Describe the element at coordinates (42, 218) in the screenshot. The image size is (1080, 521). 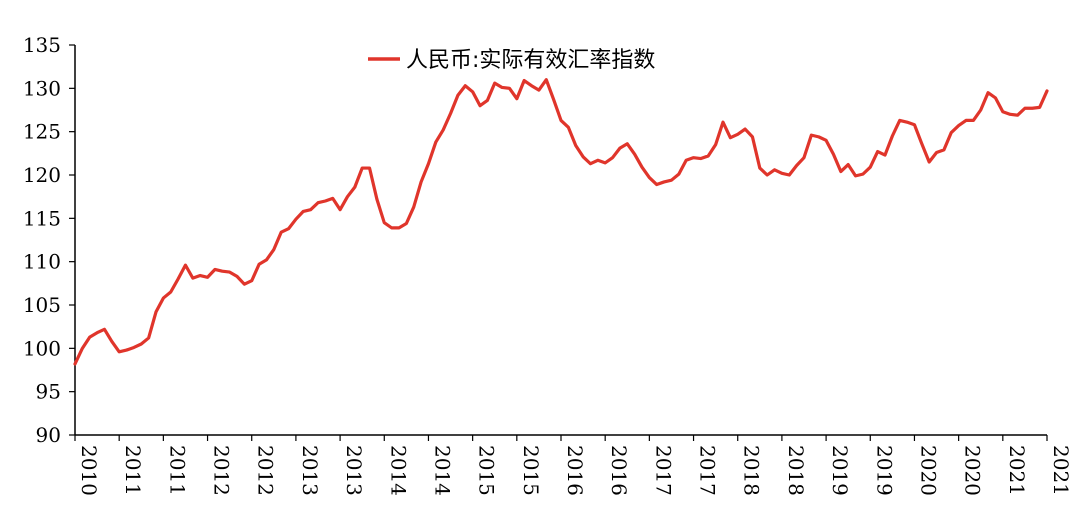
I see `y-tick-label: 115` at that location.